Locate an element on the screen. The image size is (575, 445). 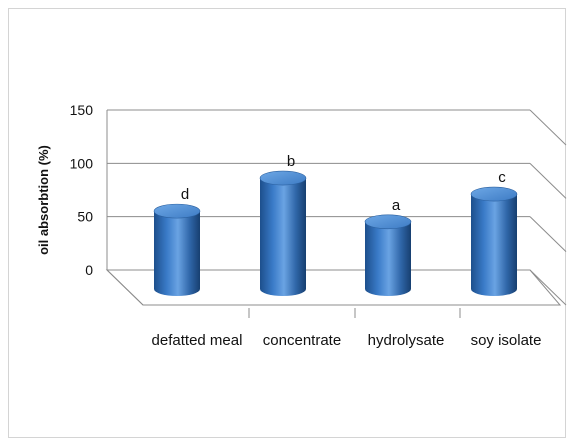
data-label: d is located at coordinates (185, 194).